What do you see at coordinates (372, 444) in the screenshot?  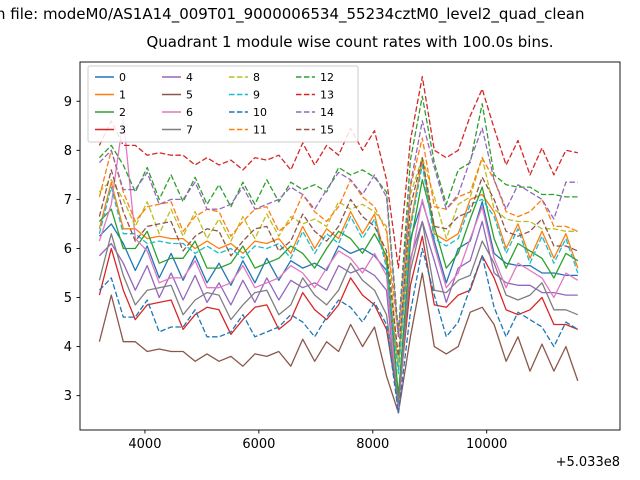 I see `x-tick-label: 8000` at bounding box center [372, 444].